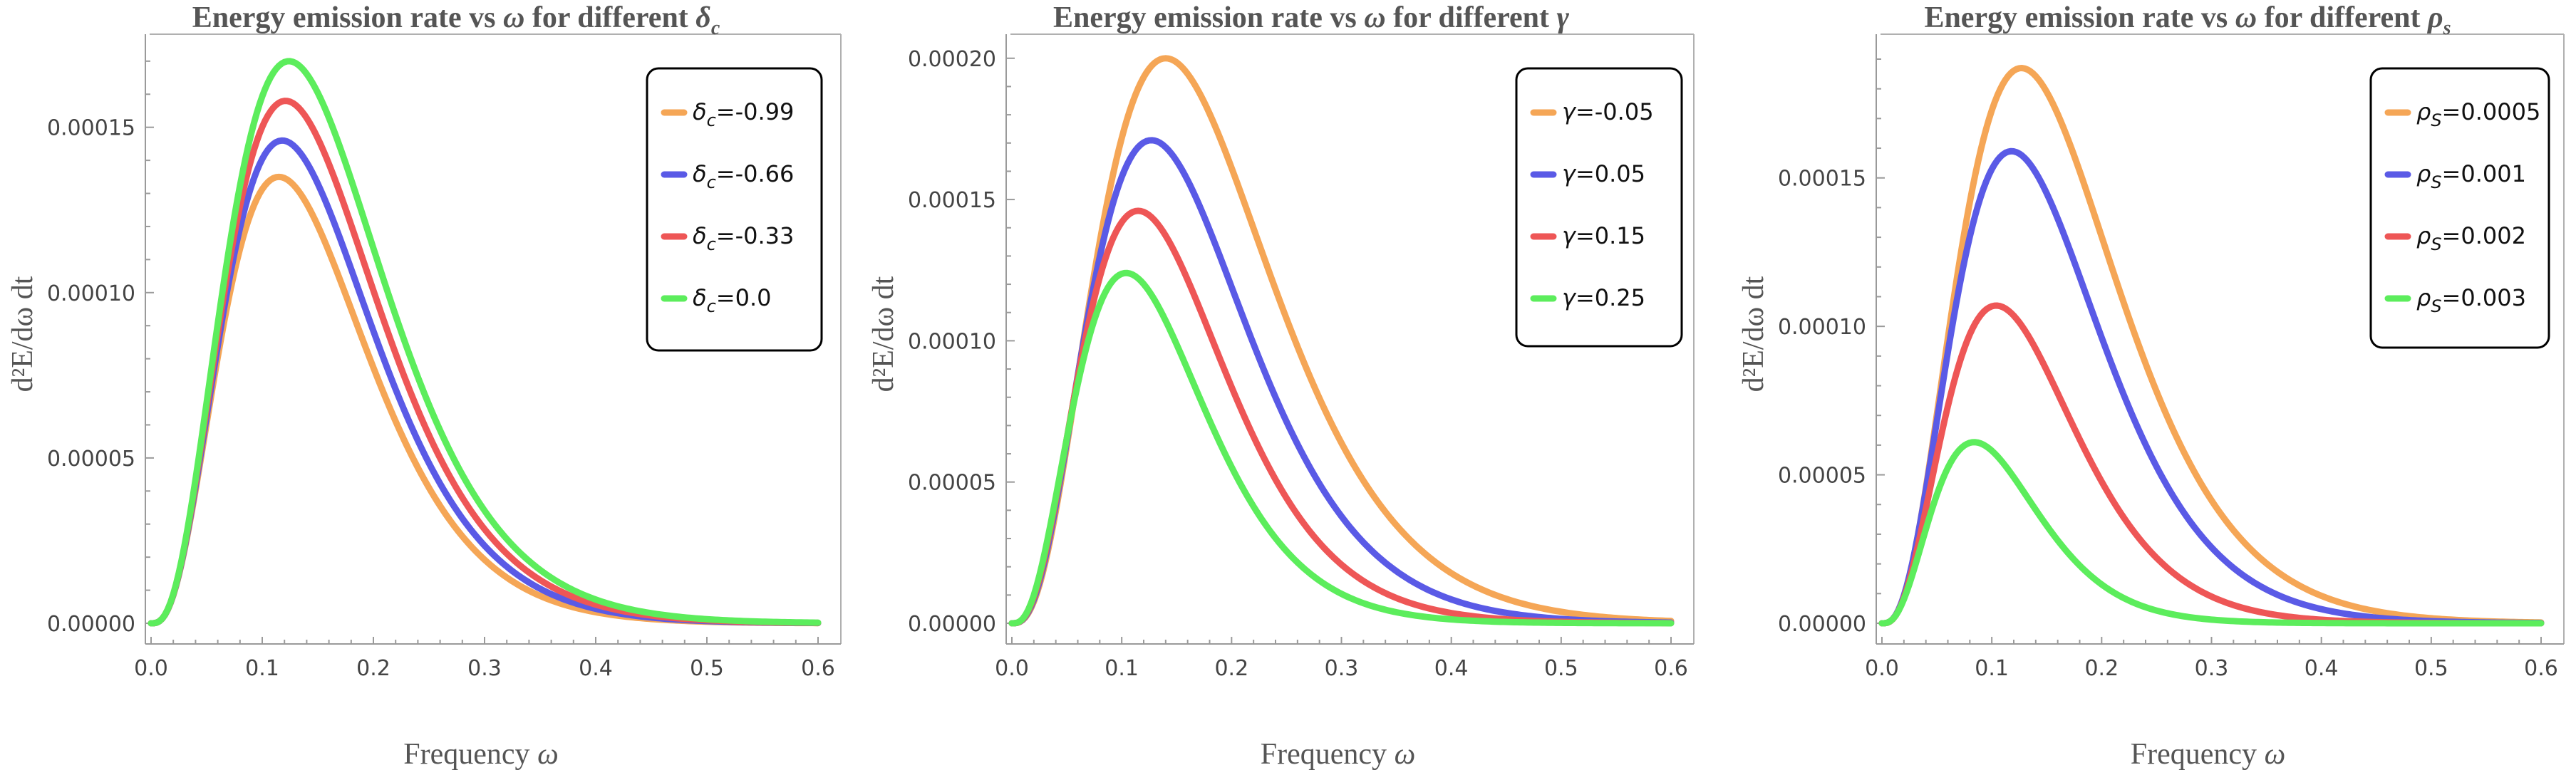 The image size is (2576, 780). I want to click on legend: γ=-0.05 γ=0.05 γ=0.15 γ=0.25, so click(1599, 207).